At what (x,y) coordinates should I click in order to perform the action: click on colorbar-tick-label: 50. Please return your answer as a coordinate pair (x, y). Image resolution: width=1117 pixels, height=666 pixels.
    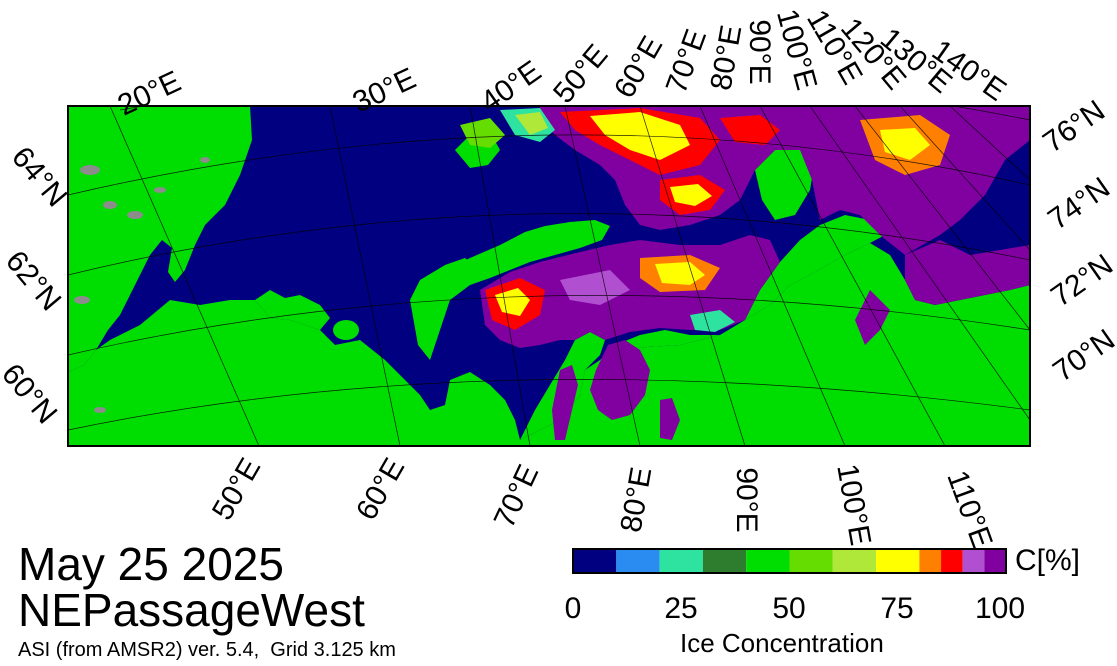
    Looking at the image, I should click on (789, 608).